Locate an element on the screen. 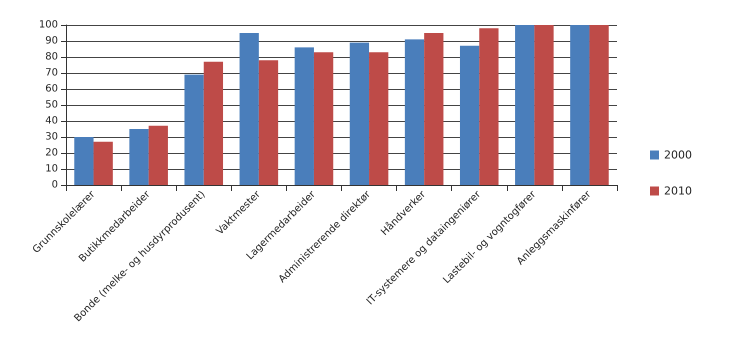  y-tick-label: 10 is located at coordinates (51, 169).